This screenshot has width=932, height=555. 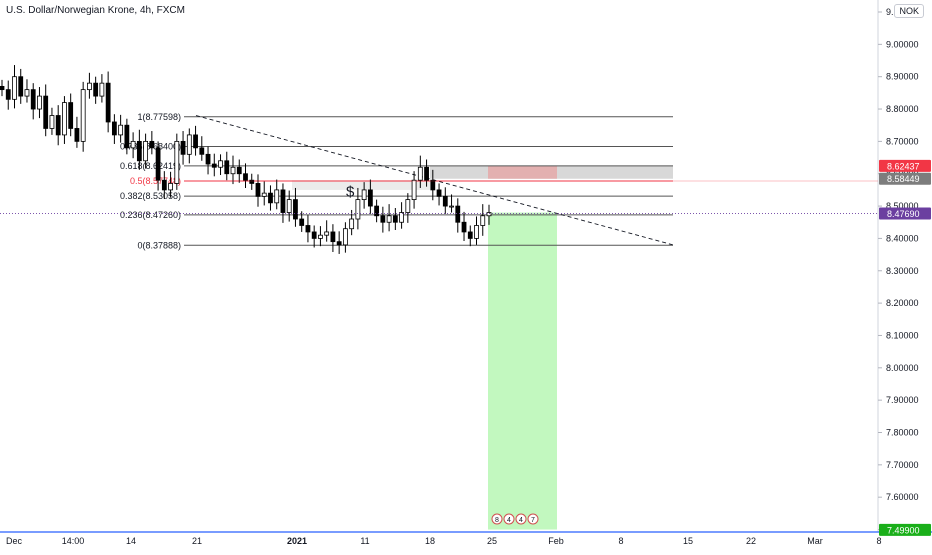 What do you see at coordinates (497, 520) in the screenshot?
I see `event-marker-label: 8` at bounding box center [497, 520].